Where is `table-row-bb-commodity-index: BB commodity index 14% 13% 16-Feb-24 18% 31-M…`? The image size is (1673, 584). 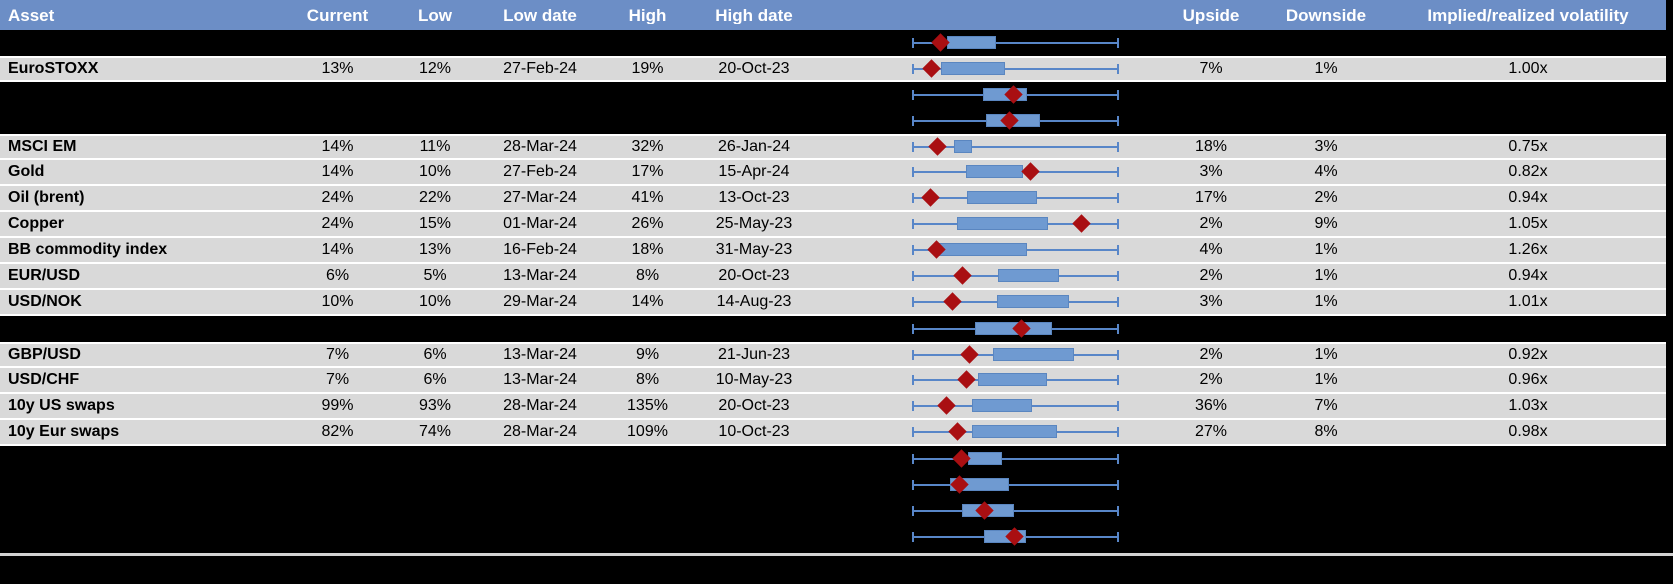 table-row-bb-commodity-index: BB commodity index 14% 13% 16-Feb-24 18% 31-M… is located at coordinates (833, 251).